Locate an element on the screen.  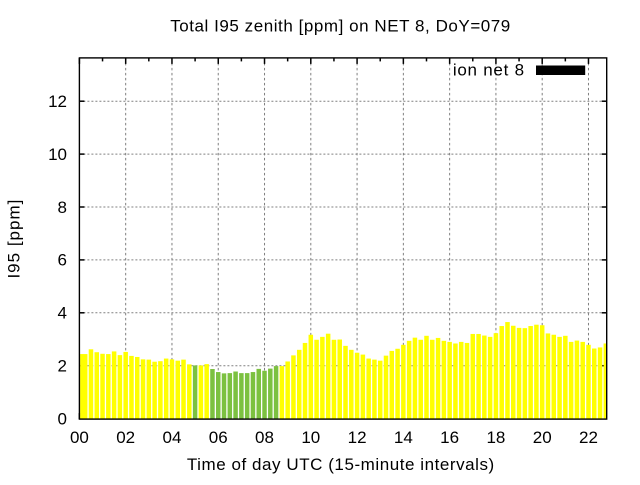
svg-text:Time of day UTC (15-minute int: Time of day UTC (15-minute intervals) is located at coordinates (341, 464).